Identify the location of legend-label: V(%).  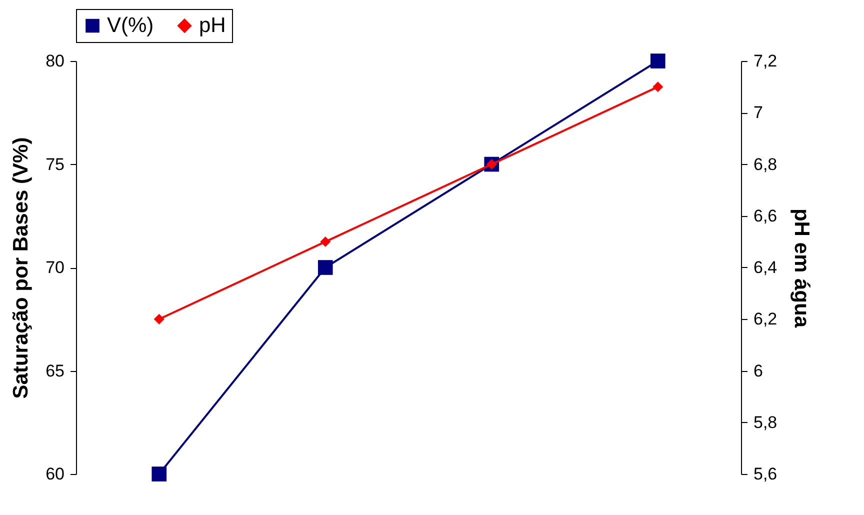
(130, 25).